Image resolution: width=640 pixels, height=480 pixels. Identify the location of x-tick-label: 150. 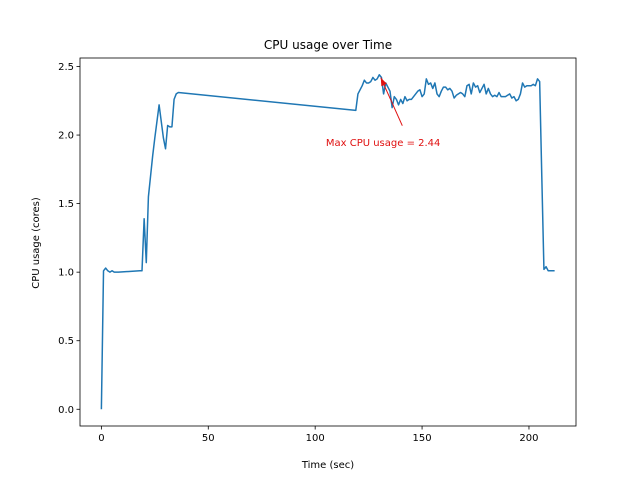
(422, 438).